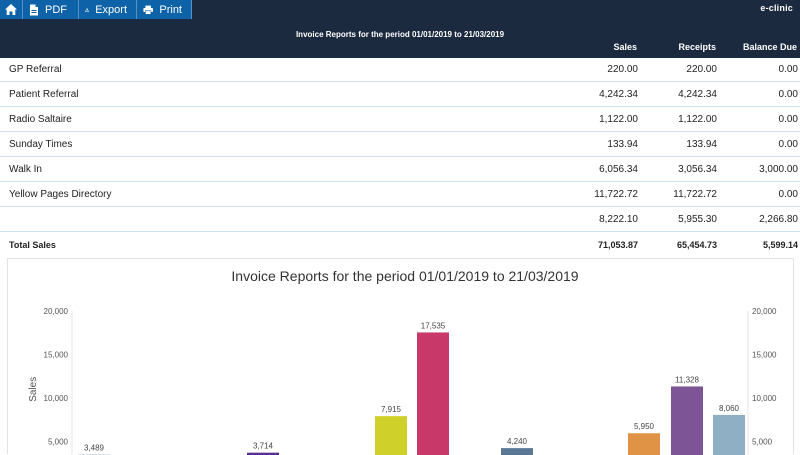  Describe the element at coordinates (778, 219) in the screenshot. I see `row-balance: 2,266.80` at that location.